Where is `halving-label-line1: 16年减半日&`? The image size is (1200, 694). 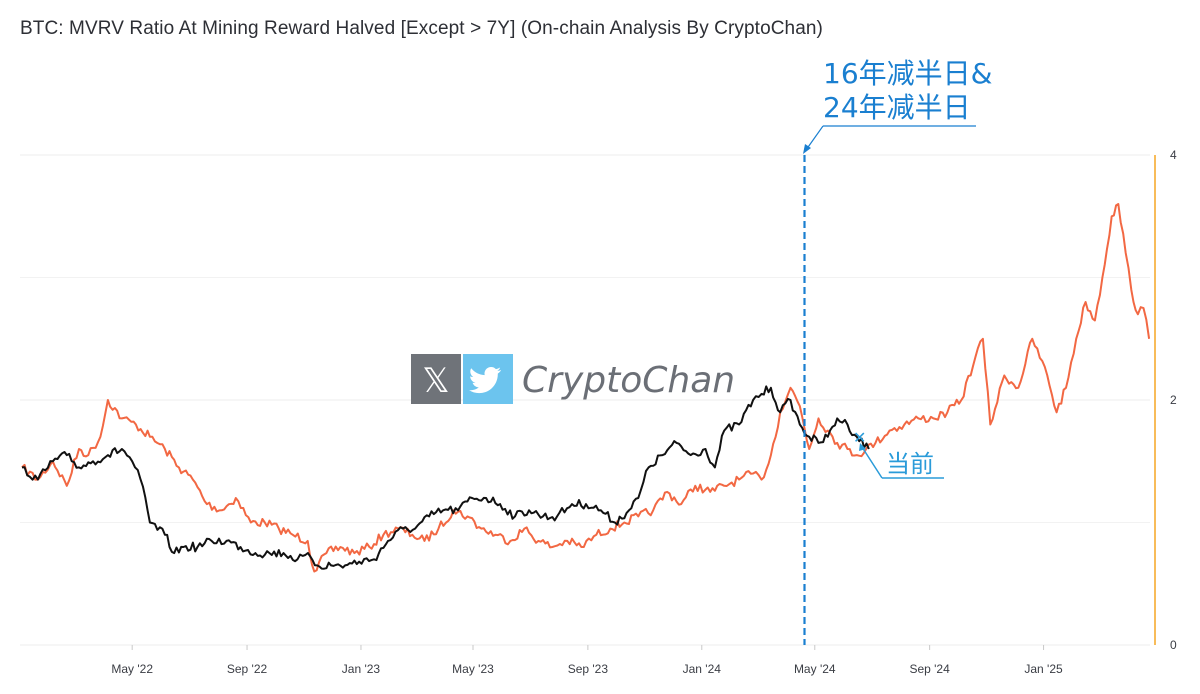
halving-label-line1: 16年减半日& is located at coordinates (907, 73).